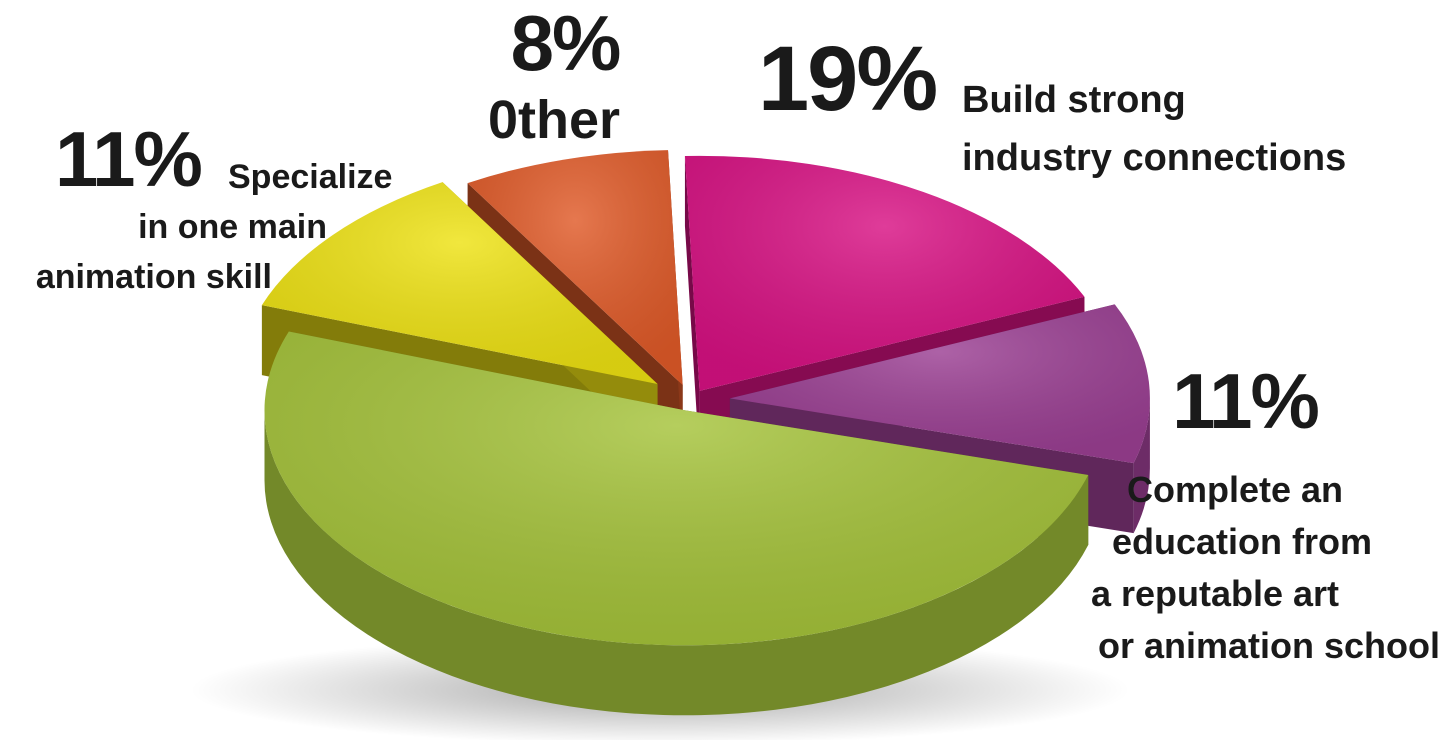  Describe the element at coordinates (565, 43) in the screenshot. I see `other-percent: 8%` at that location.